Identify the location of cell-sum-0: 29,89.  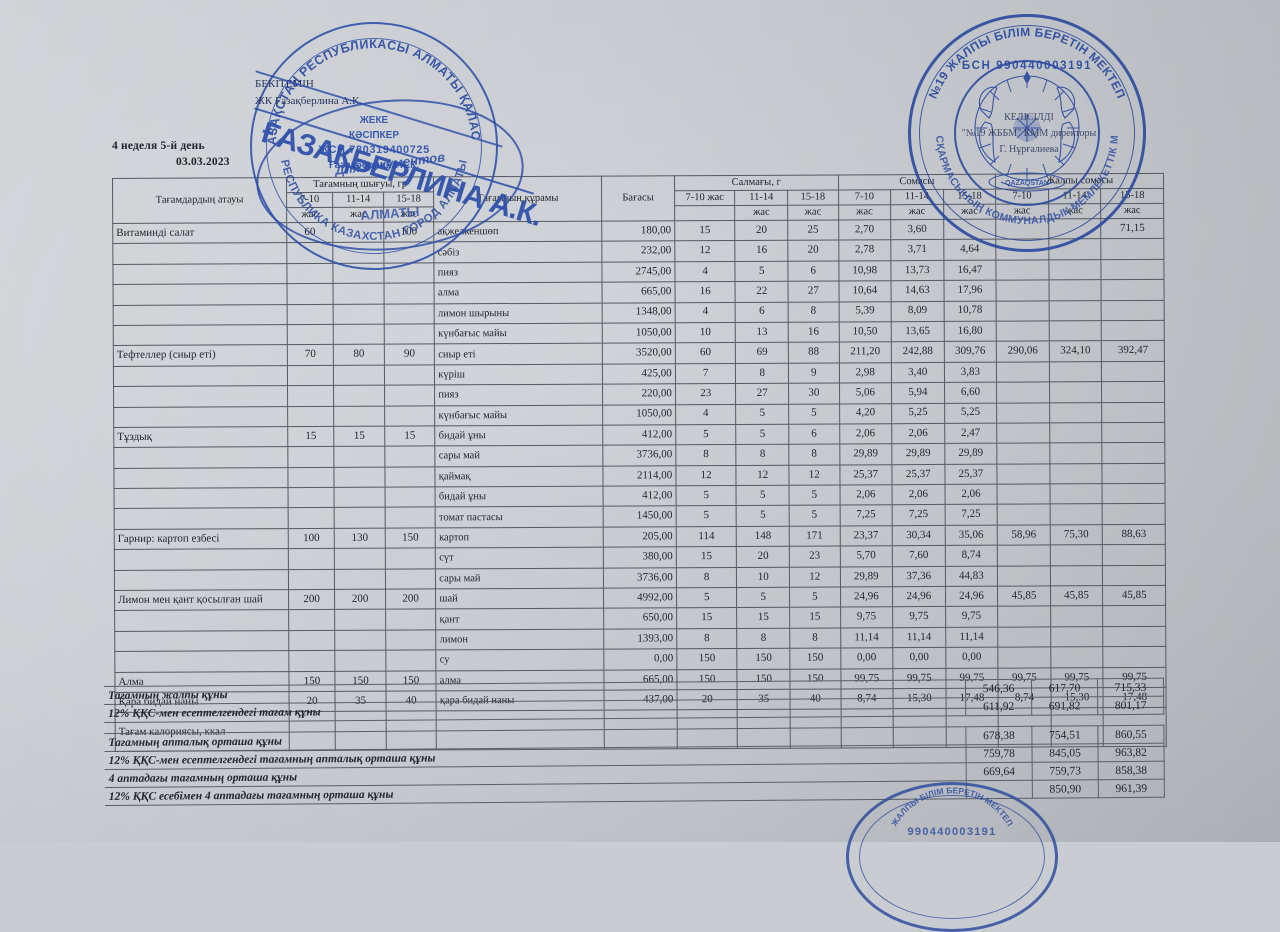
(865, 454).